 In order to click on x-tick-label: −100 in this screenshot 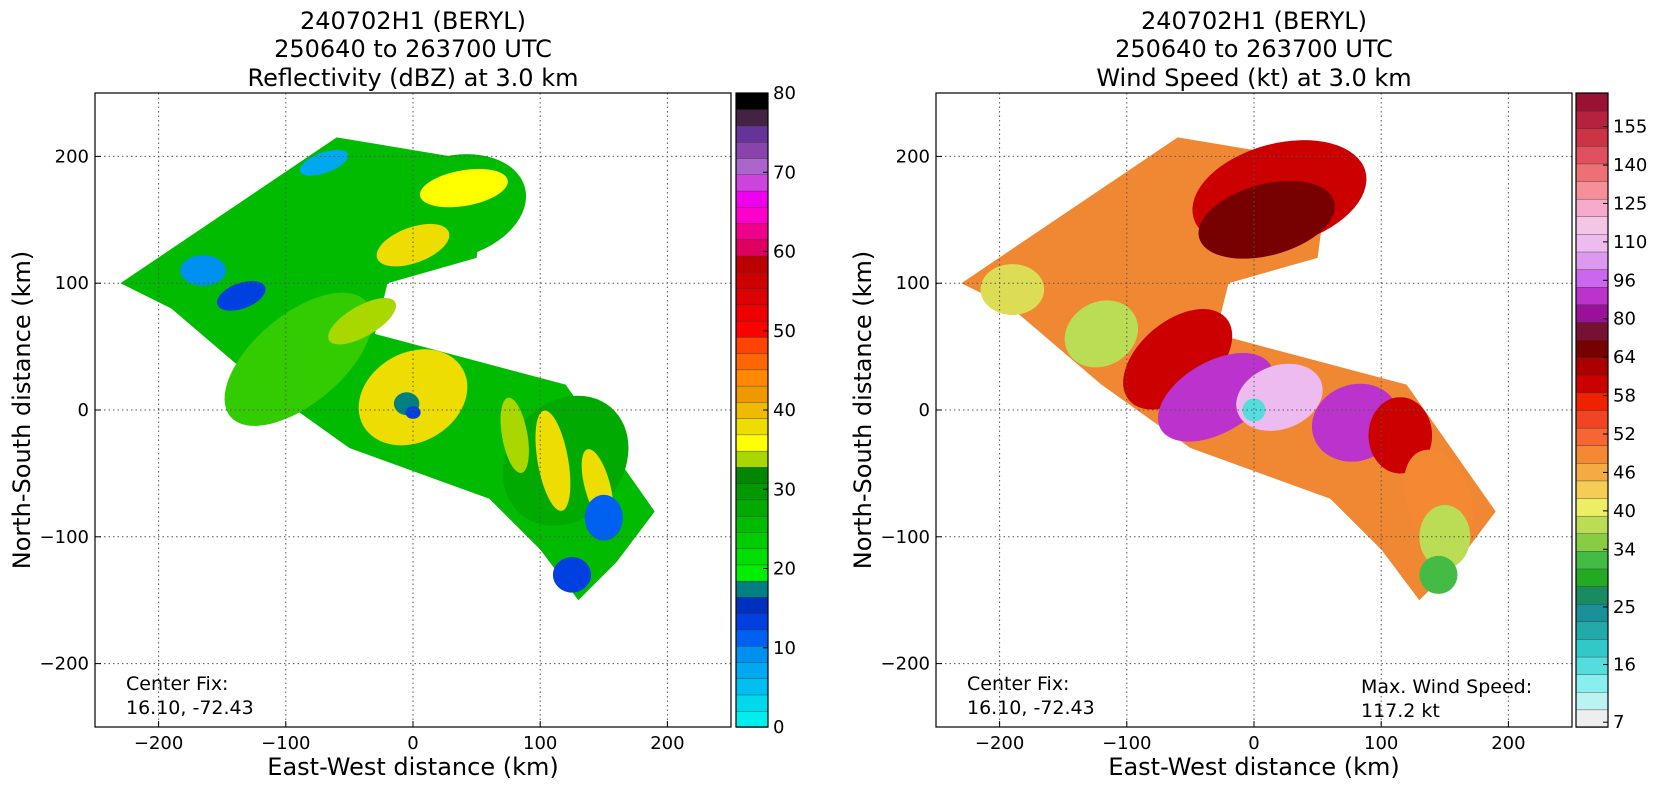, I will do `click(285, 743)`.